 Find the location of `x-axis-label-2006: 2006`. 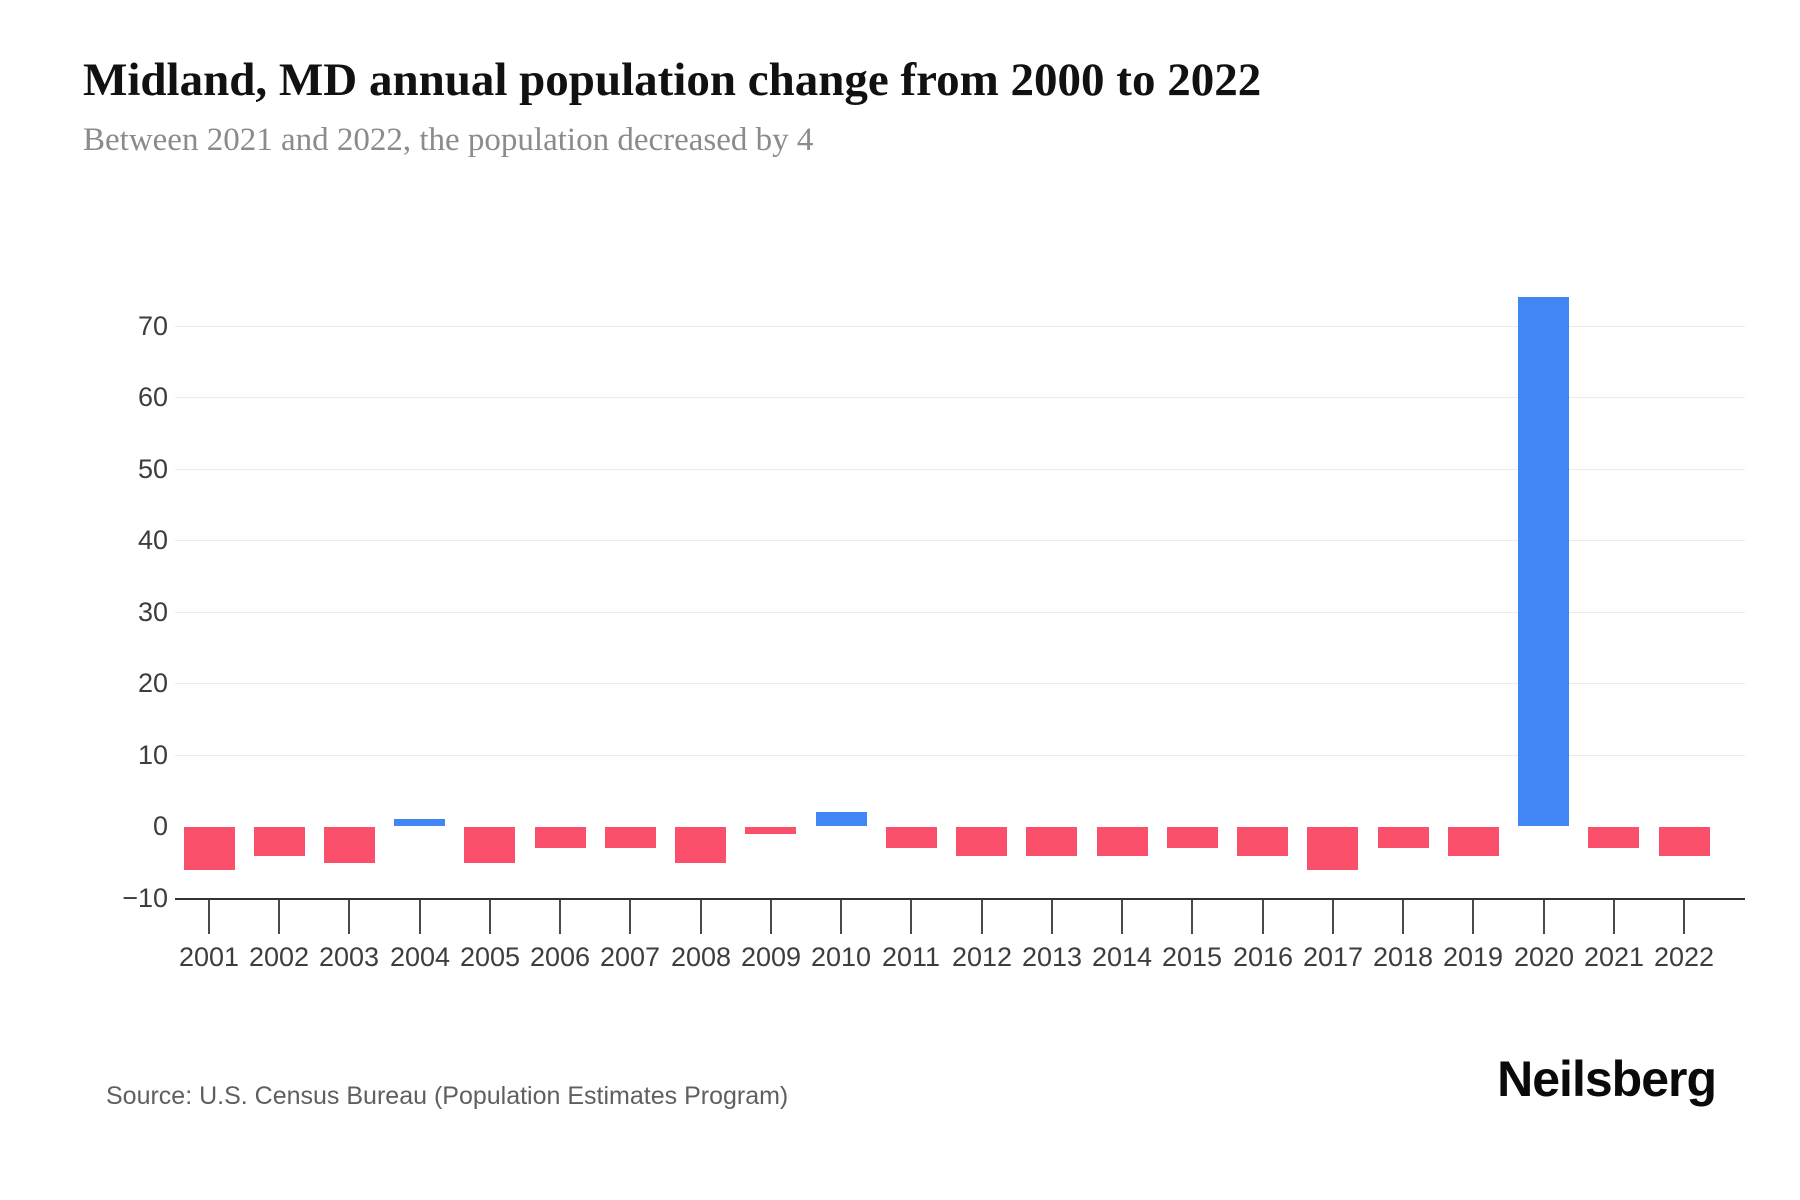

x-axis-label-2006: 2006 is located at coordinates (560, 957).